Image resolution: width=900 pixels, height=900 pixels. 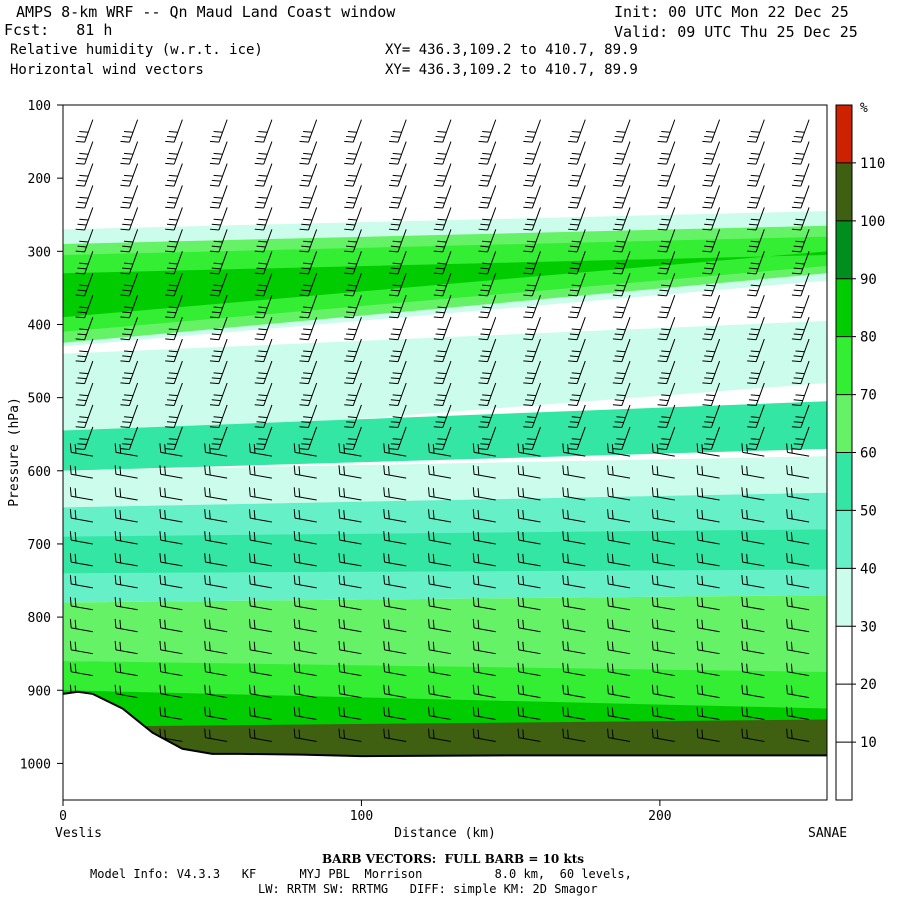 I want to click on colorbar-tick-label-30: 30, so click(x=868, y=627).